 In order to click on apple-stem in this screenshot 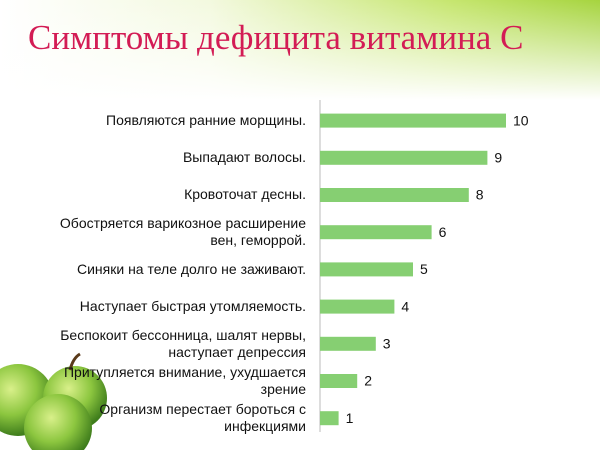, I will do `click(74, 361)`.